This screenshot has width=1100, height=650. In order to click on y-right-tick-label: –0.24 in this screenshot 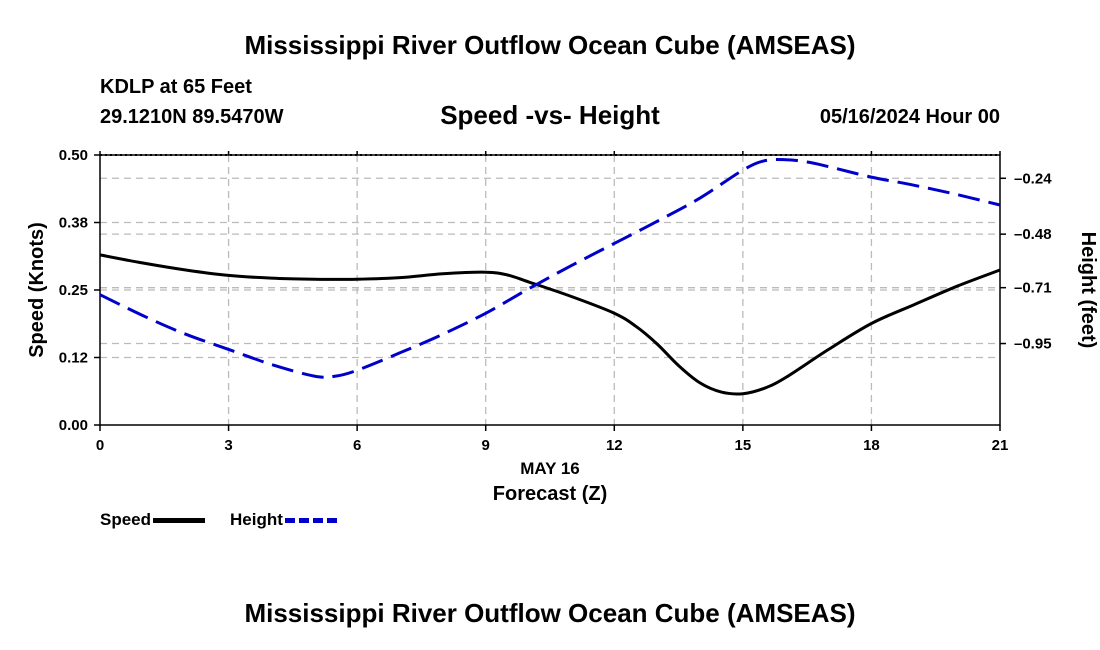, I will do `click(1033, 178)`.